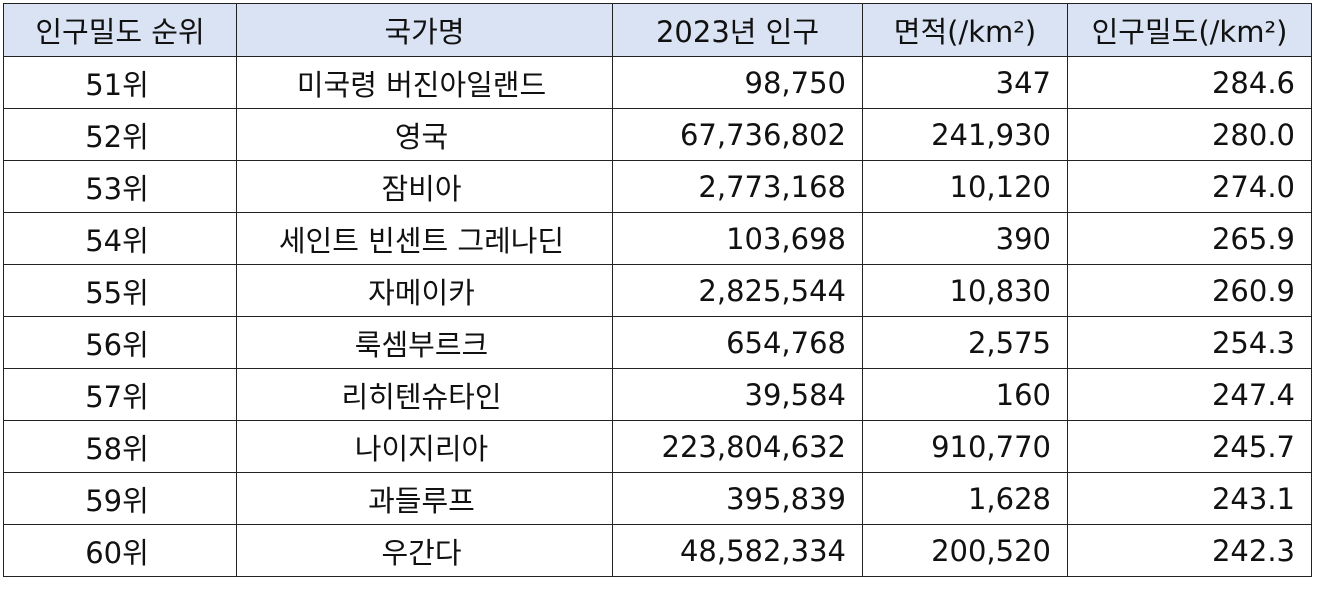 The width and height of the screenshot is (1317, 596). I want to click on area-cell: 160, so click(965, 394).